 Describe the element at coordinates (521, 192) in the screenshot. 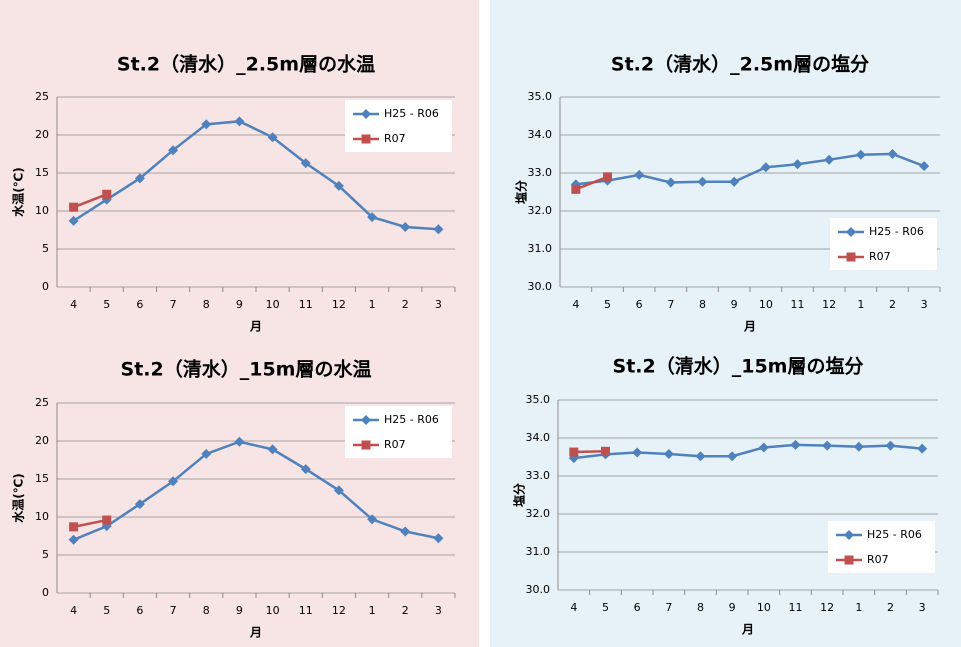

I see `y-axis-label: 塩分` at that location.